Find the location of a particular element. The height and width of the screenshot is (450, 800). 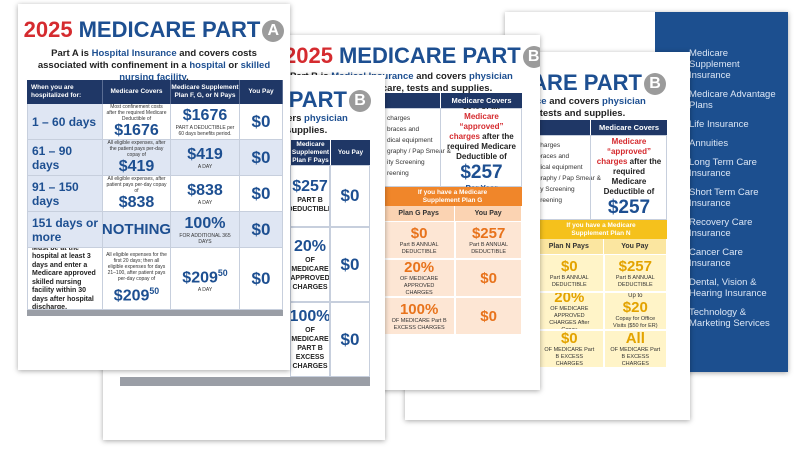

plan-header-cell: Plan G Pays is located at coordinates (419, 213).